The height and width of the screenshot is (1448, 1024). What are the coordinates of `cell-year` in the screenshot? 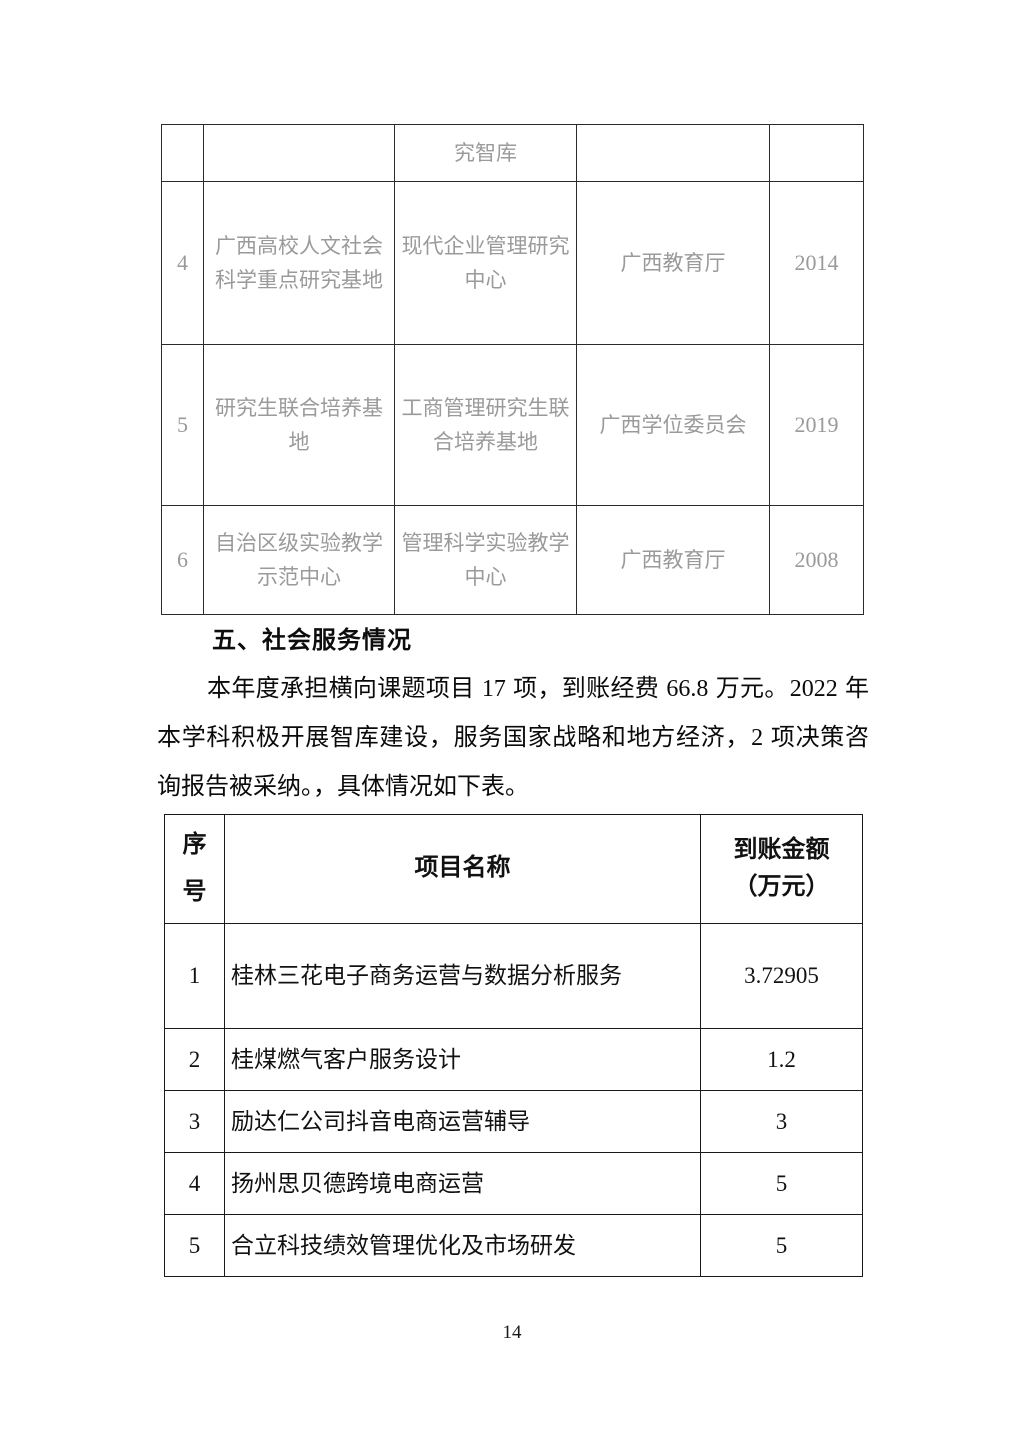 It's located at (816, 153).